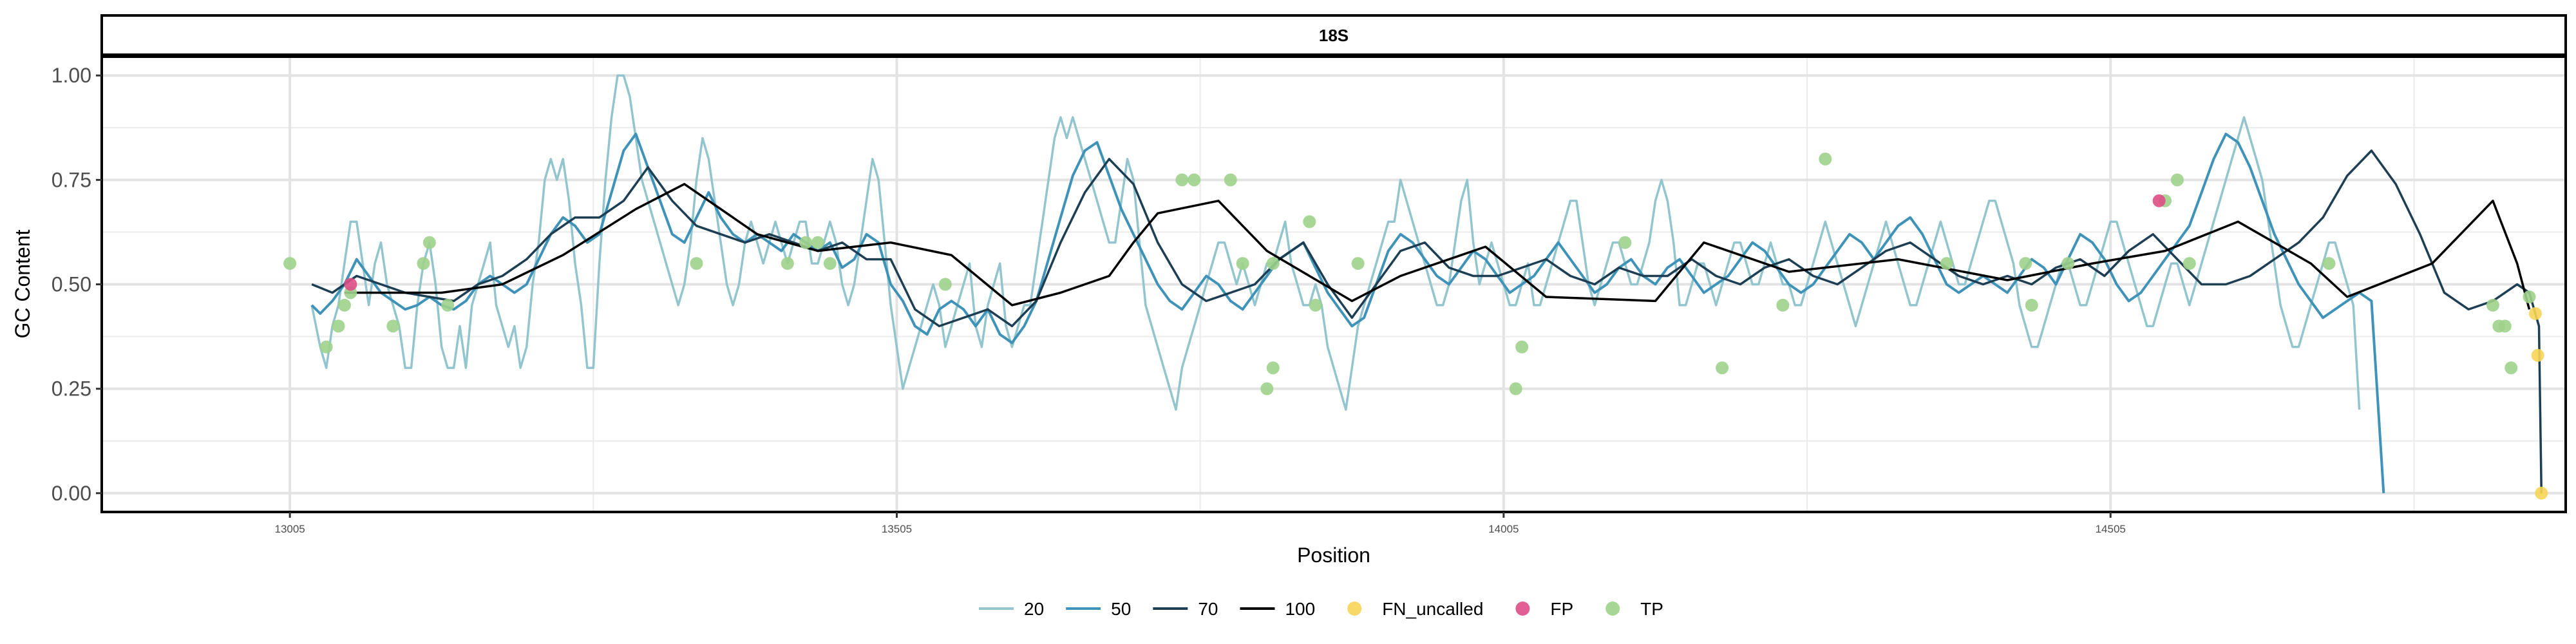 This screenshot has height=644, width=2576. I want to click on legend-item: FP, so click(1544, 609).